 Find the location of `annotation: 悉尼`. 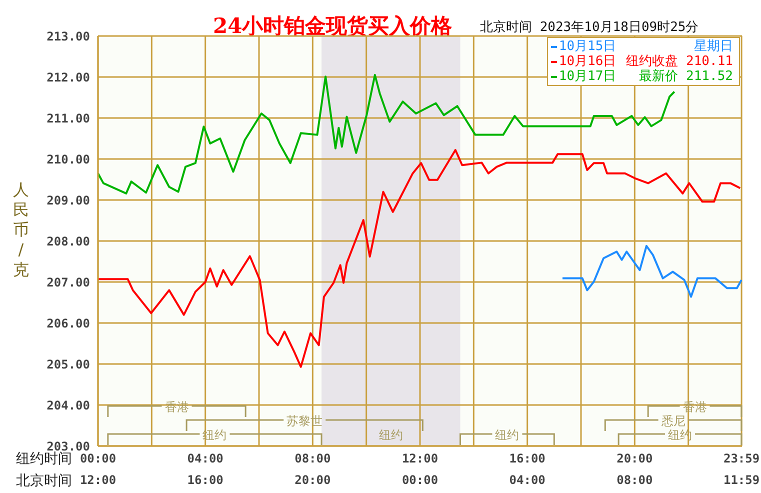

annotation: 悉尼 is located at coordinates (673, 421).